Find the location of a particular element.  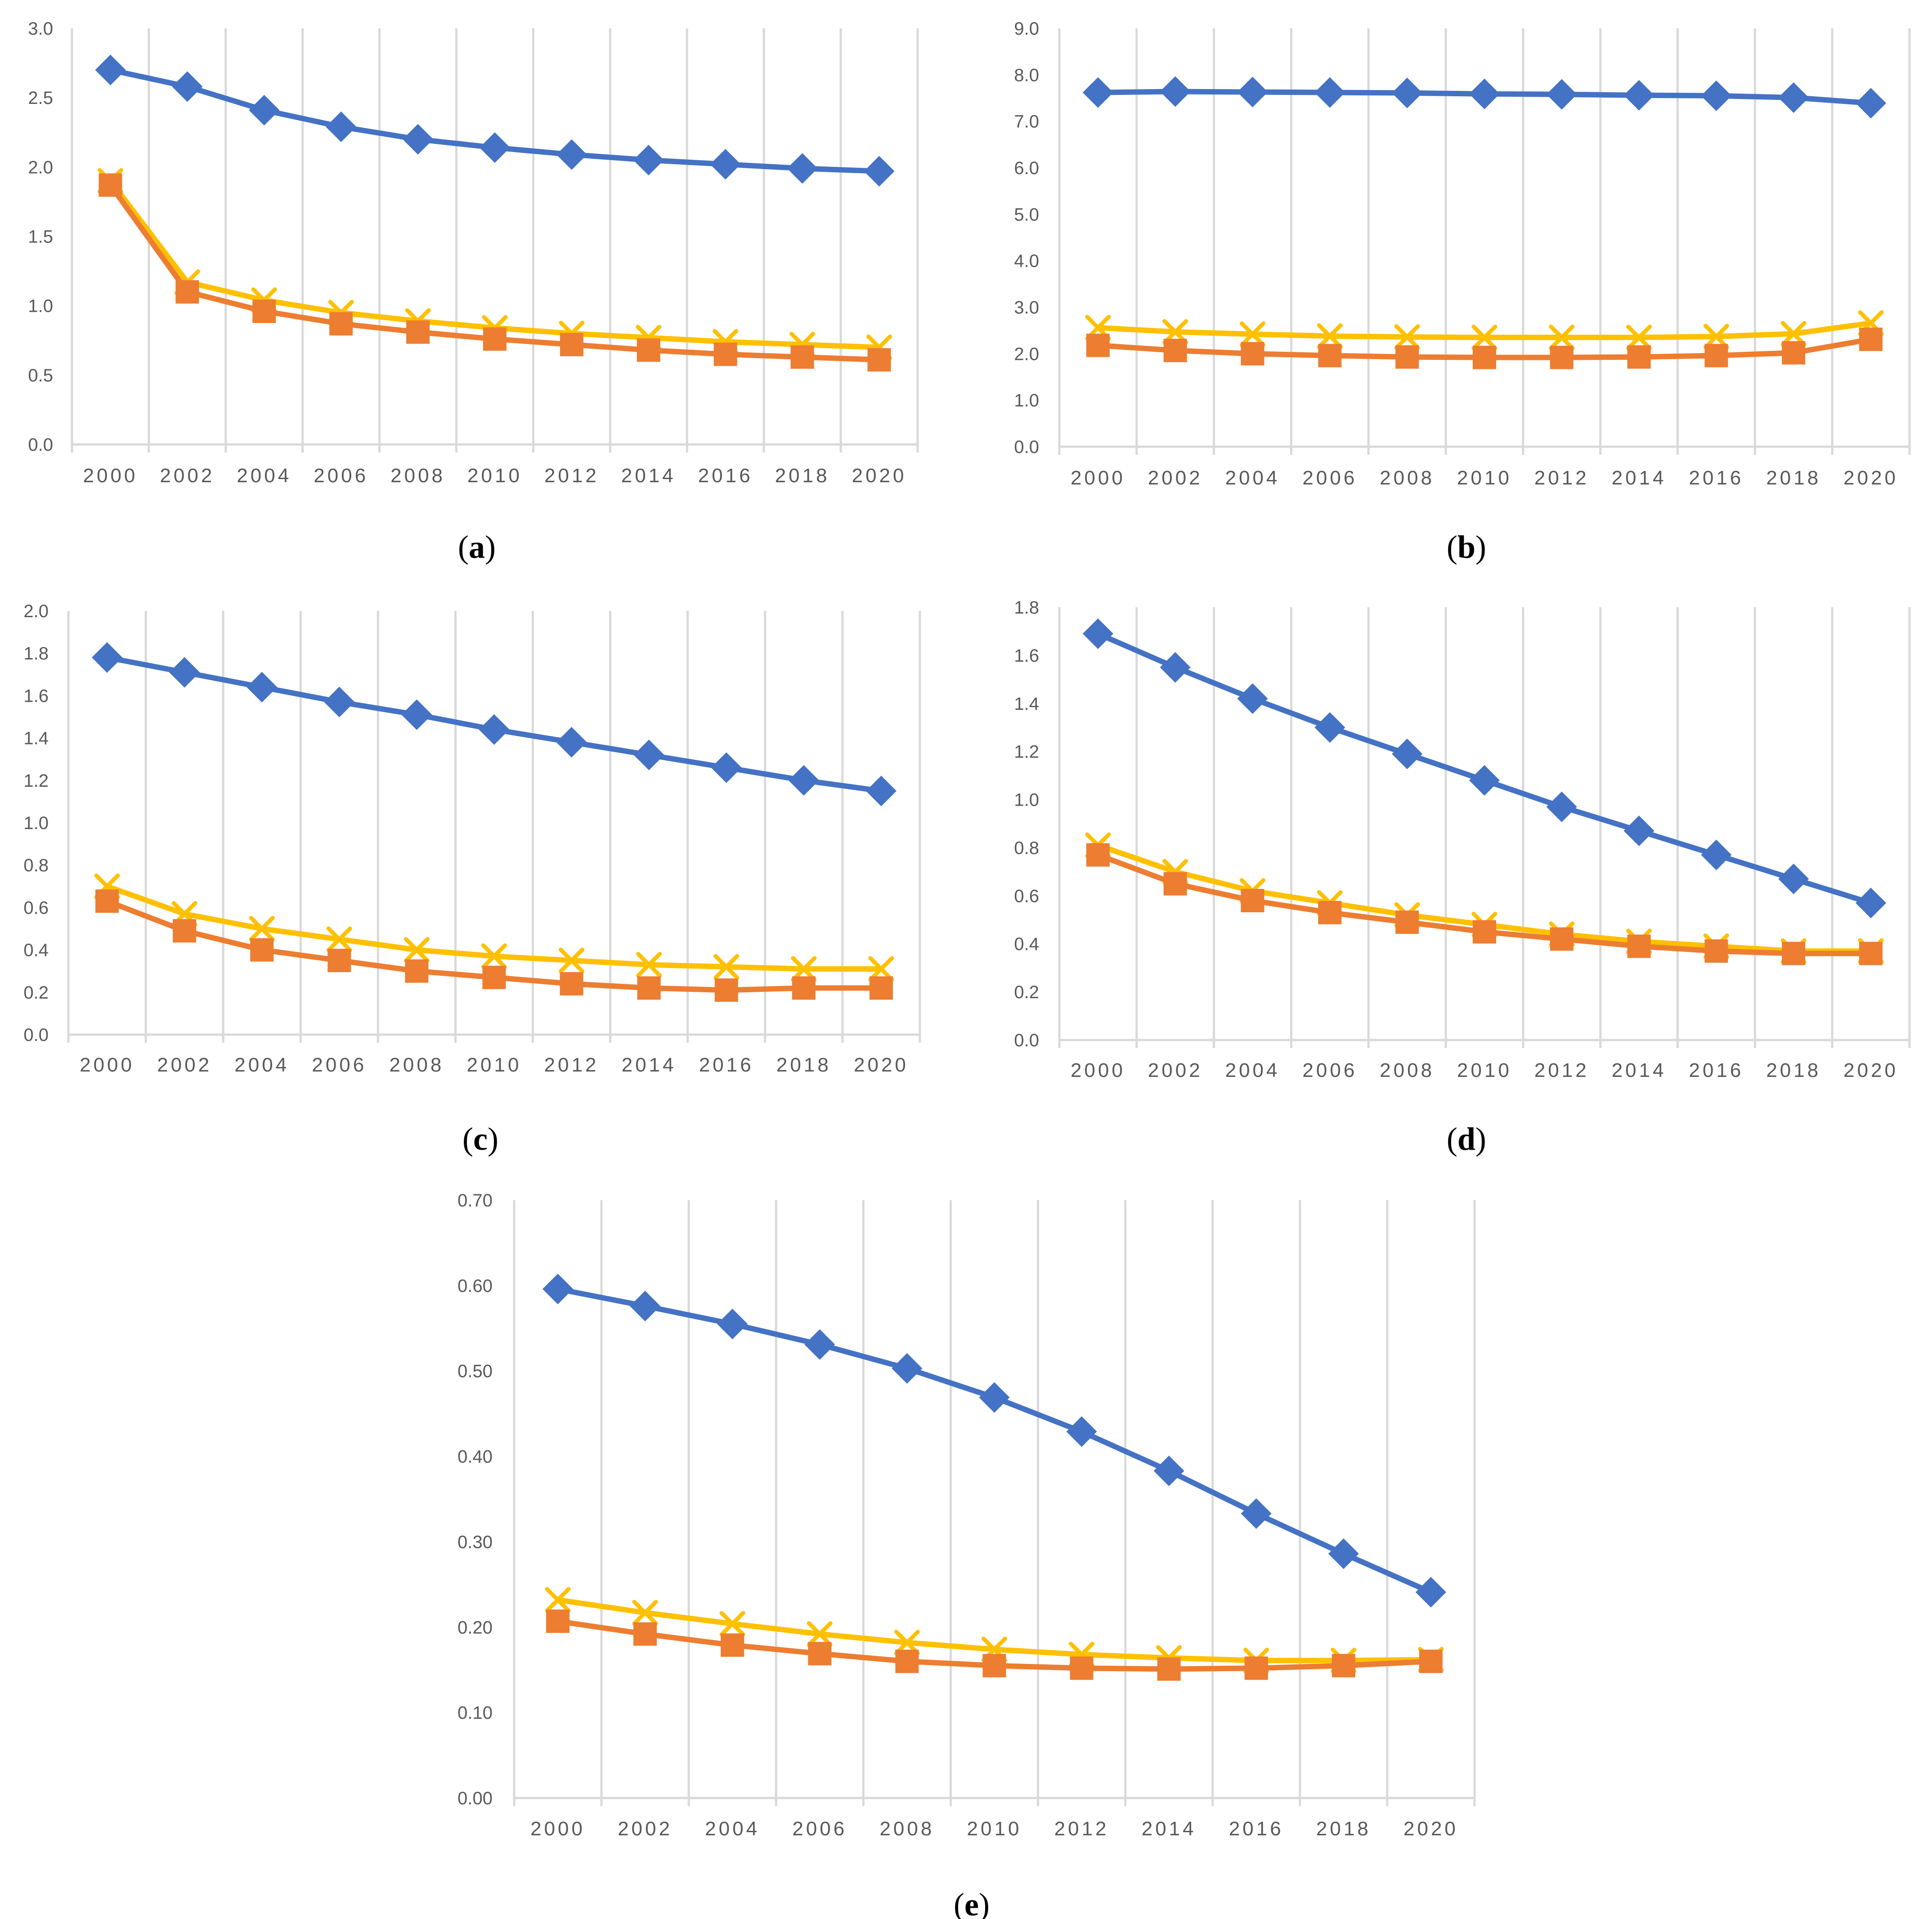

y-tick-label: 0.10 is located at coordinates (475, 1713).